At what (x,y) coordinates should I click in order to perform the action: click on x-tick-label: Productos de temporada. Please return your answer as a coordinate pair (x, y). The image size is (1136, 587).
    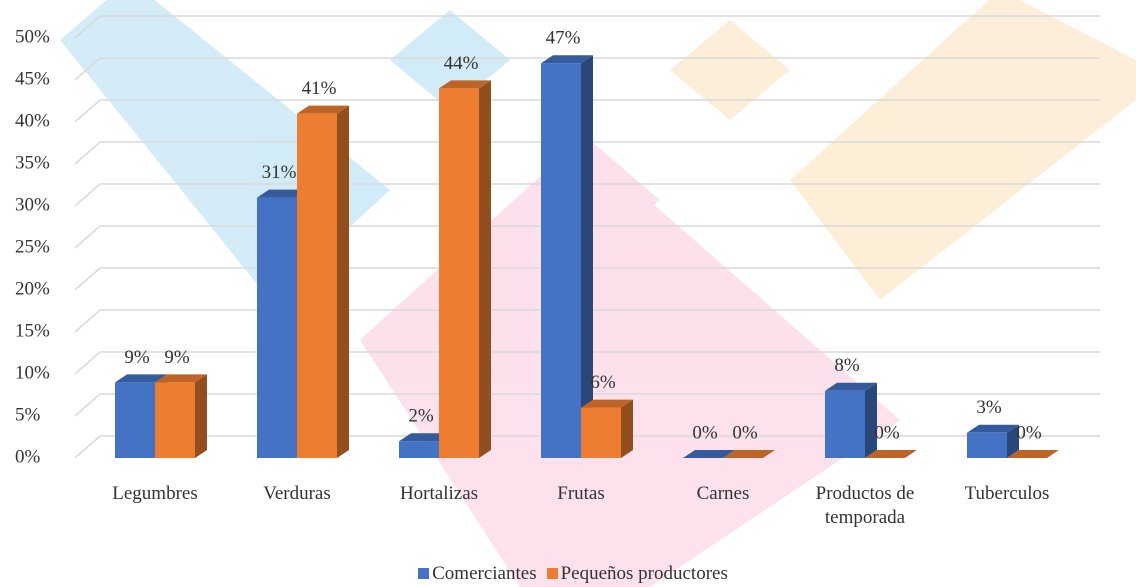
    Looking at the image, I should click on (865, 505).